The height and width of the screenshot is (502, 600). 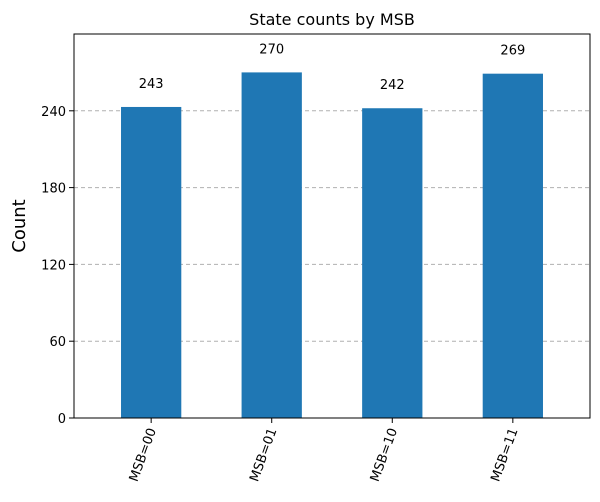 What do you see at coordinates (19, 225) in the screenshot?
I see `y-axis-label: Count` at bounding box center [19, 225].